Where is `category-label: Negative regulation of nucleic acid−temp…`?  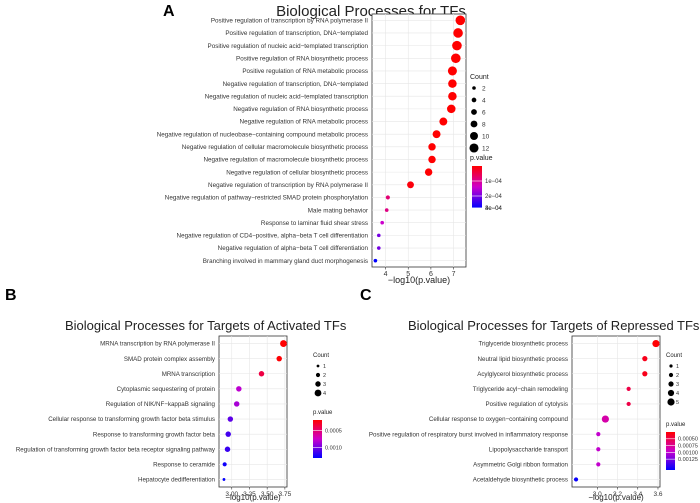
category-label: Negative regulation of nucleic acid−temp… is located at coordinates (287, 96).